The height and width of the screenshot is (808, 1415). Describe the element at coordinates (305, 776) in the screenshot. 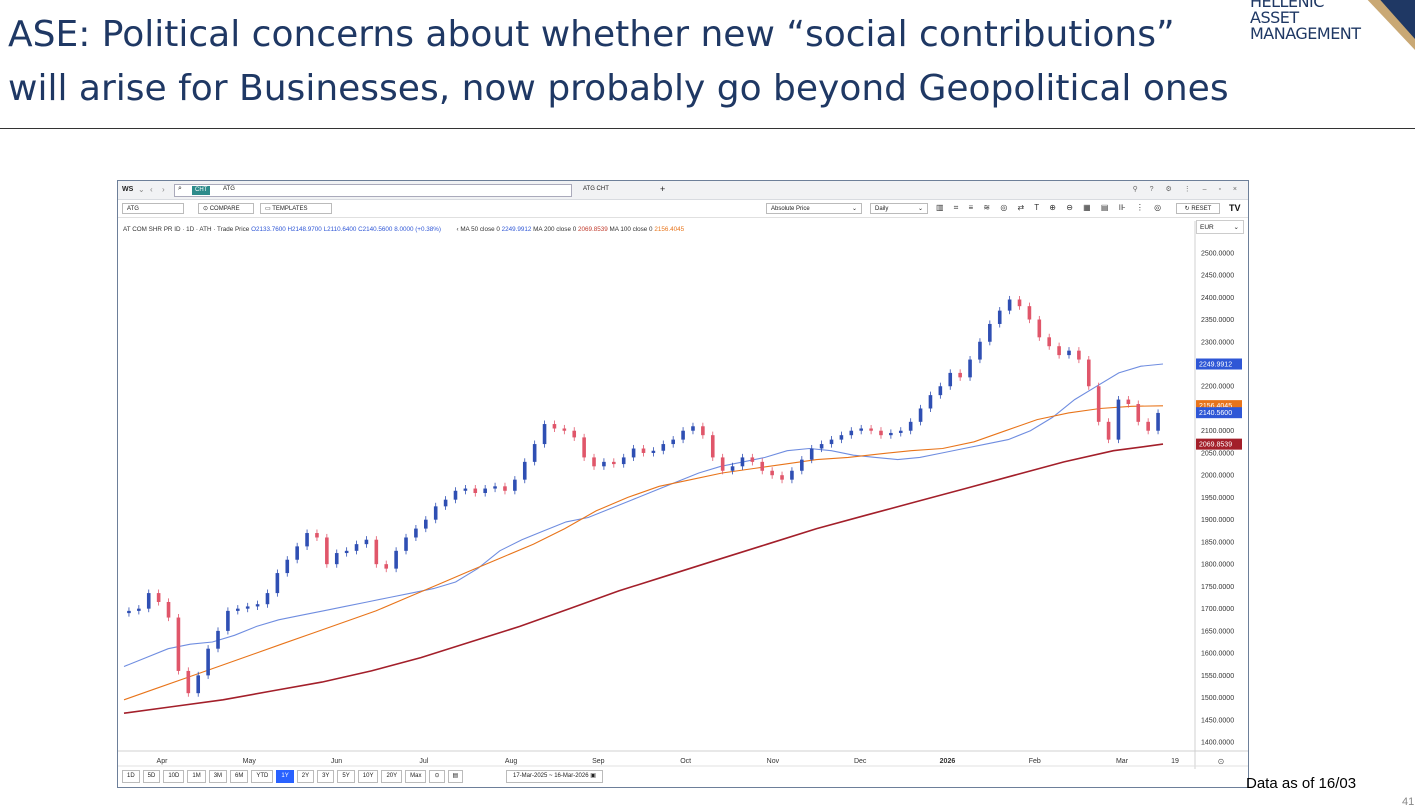

I see `range-button-2y: 2Y` at that location.